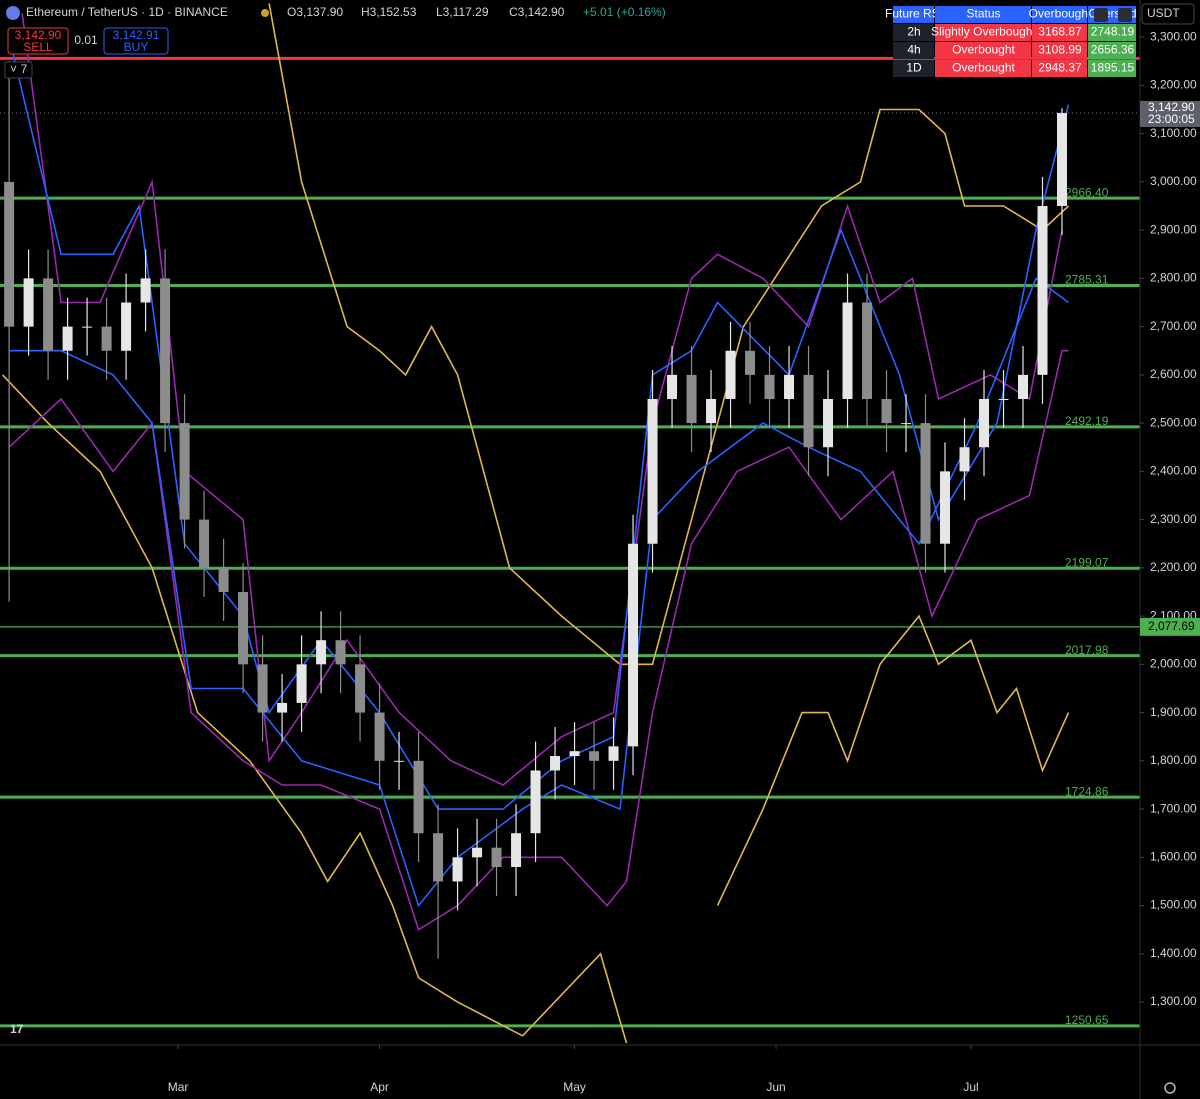 The width and height of the screenshot is (1200, 1099). I want to click on table-header: Status, so click(983, 14).